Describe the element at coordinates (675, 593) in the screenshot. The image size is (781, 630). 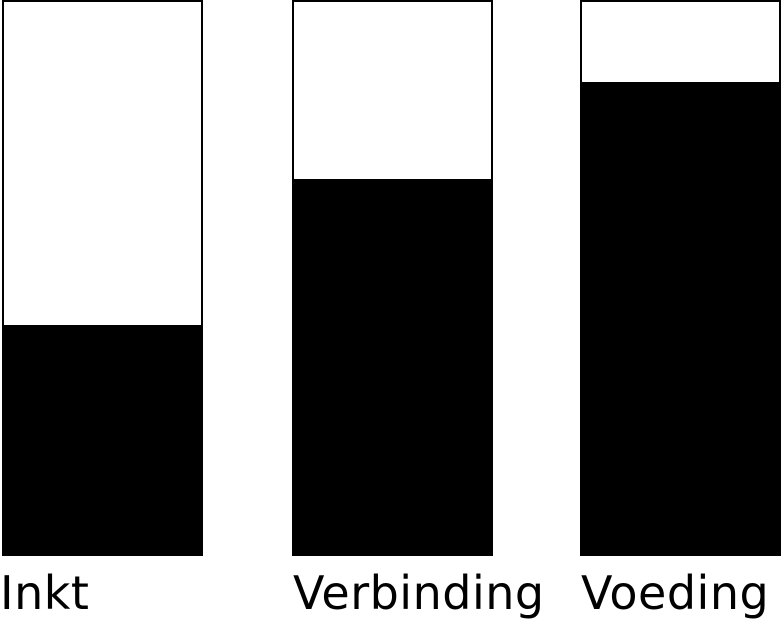
I see `power-label: Voeding` at that location.